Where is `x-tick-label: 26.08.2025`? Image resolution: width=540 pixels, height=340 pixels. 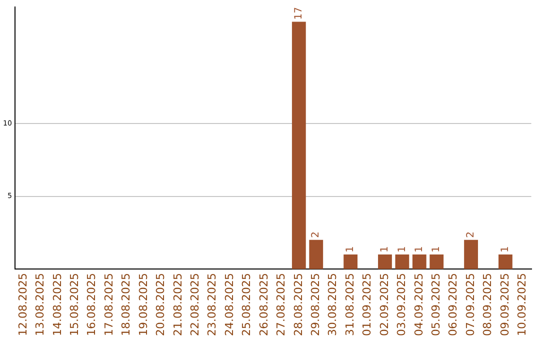
x-tick-label: 26.08.2025 is located at coordinates (263, 304).